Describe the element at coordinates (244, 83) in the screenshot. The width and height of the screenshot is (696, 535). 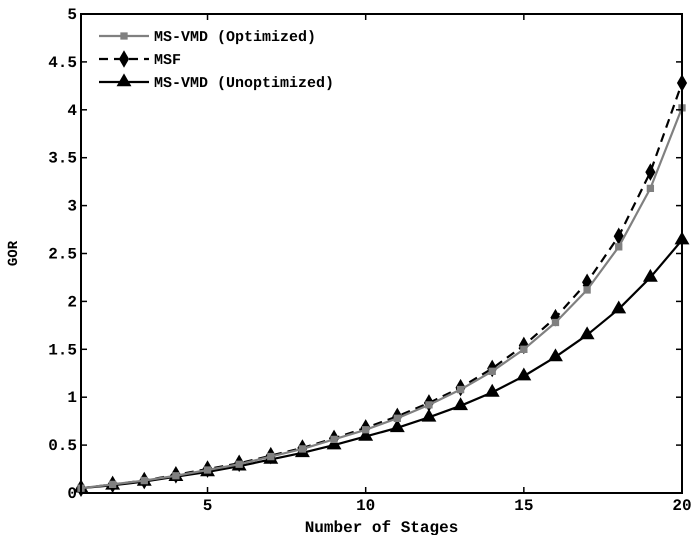
I see `legend-label: MS-VMD (Unoptimized)` at that location.